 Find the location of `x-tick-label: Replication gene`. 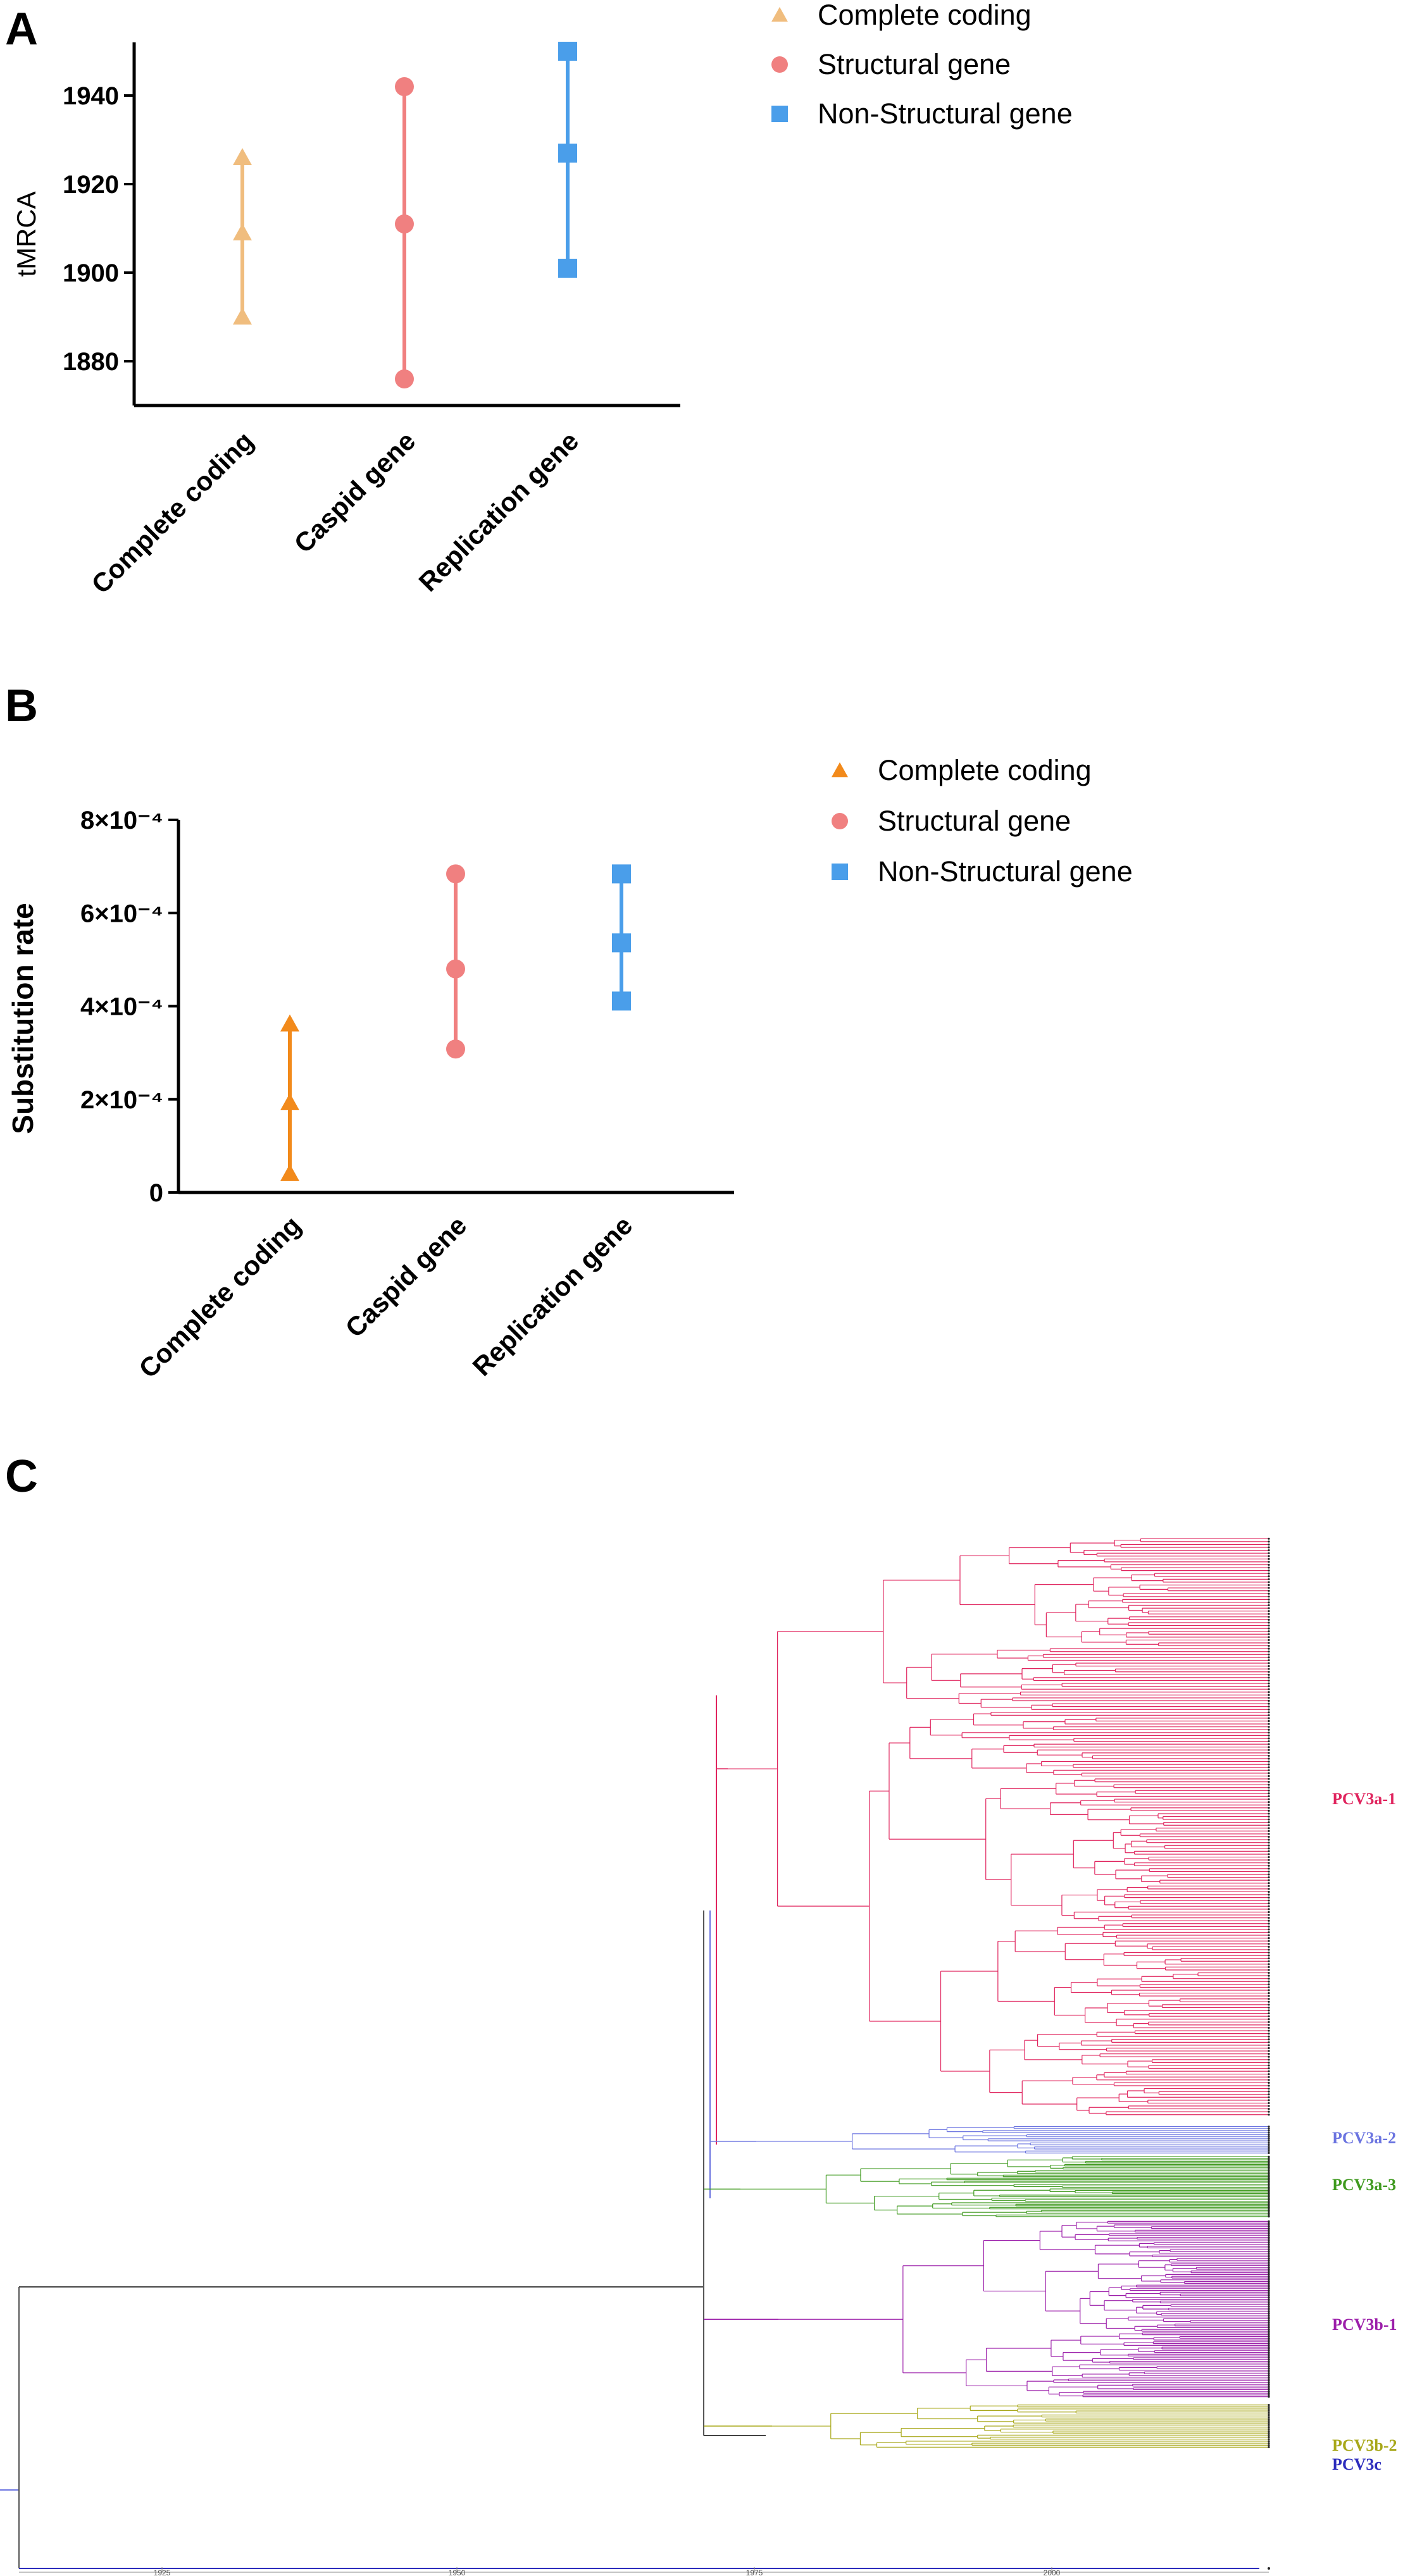

x-tick-label: Replication gene is located at coordinates (498, 512).